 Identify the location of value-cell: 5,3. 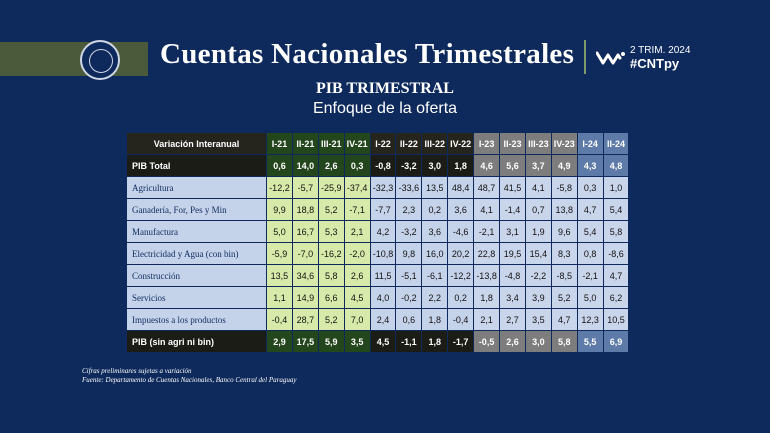
(331, 231).